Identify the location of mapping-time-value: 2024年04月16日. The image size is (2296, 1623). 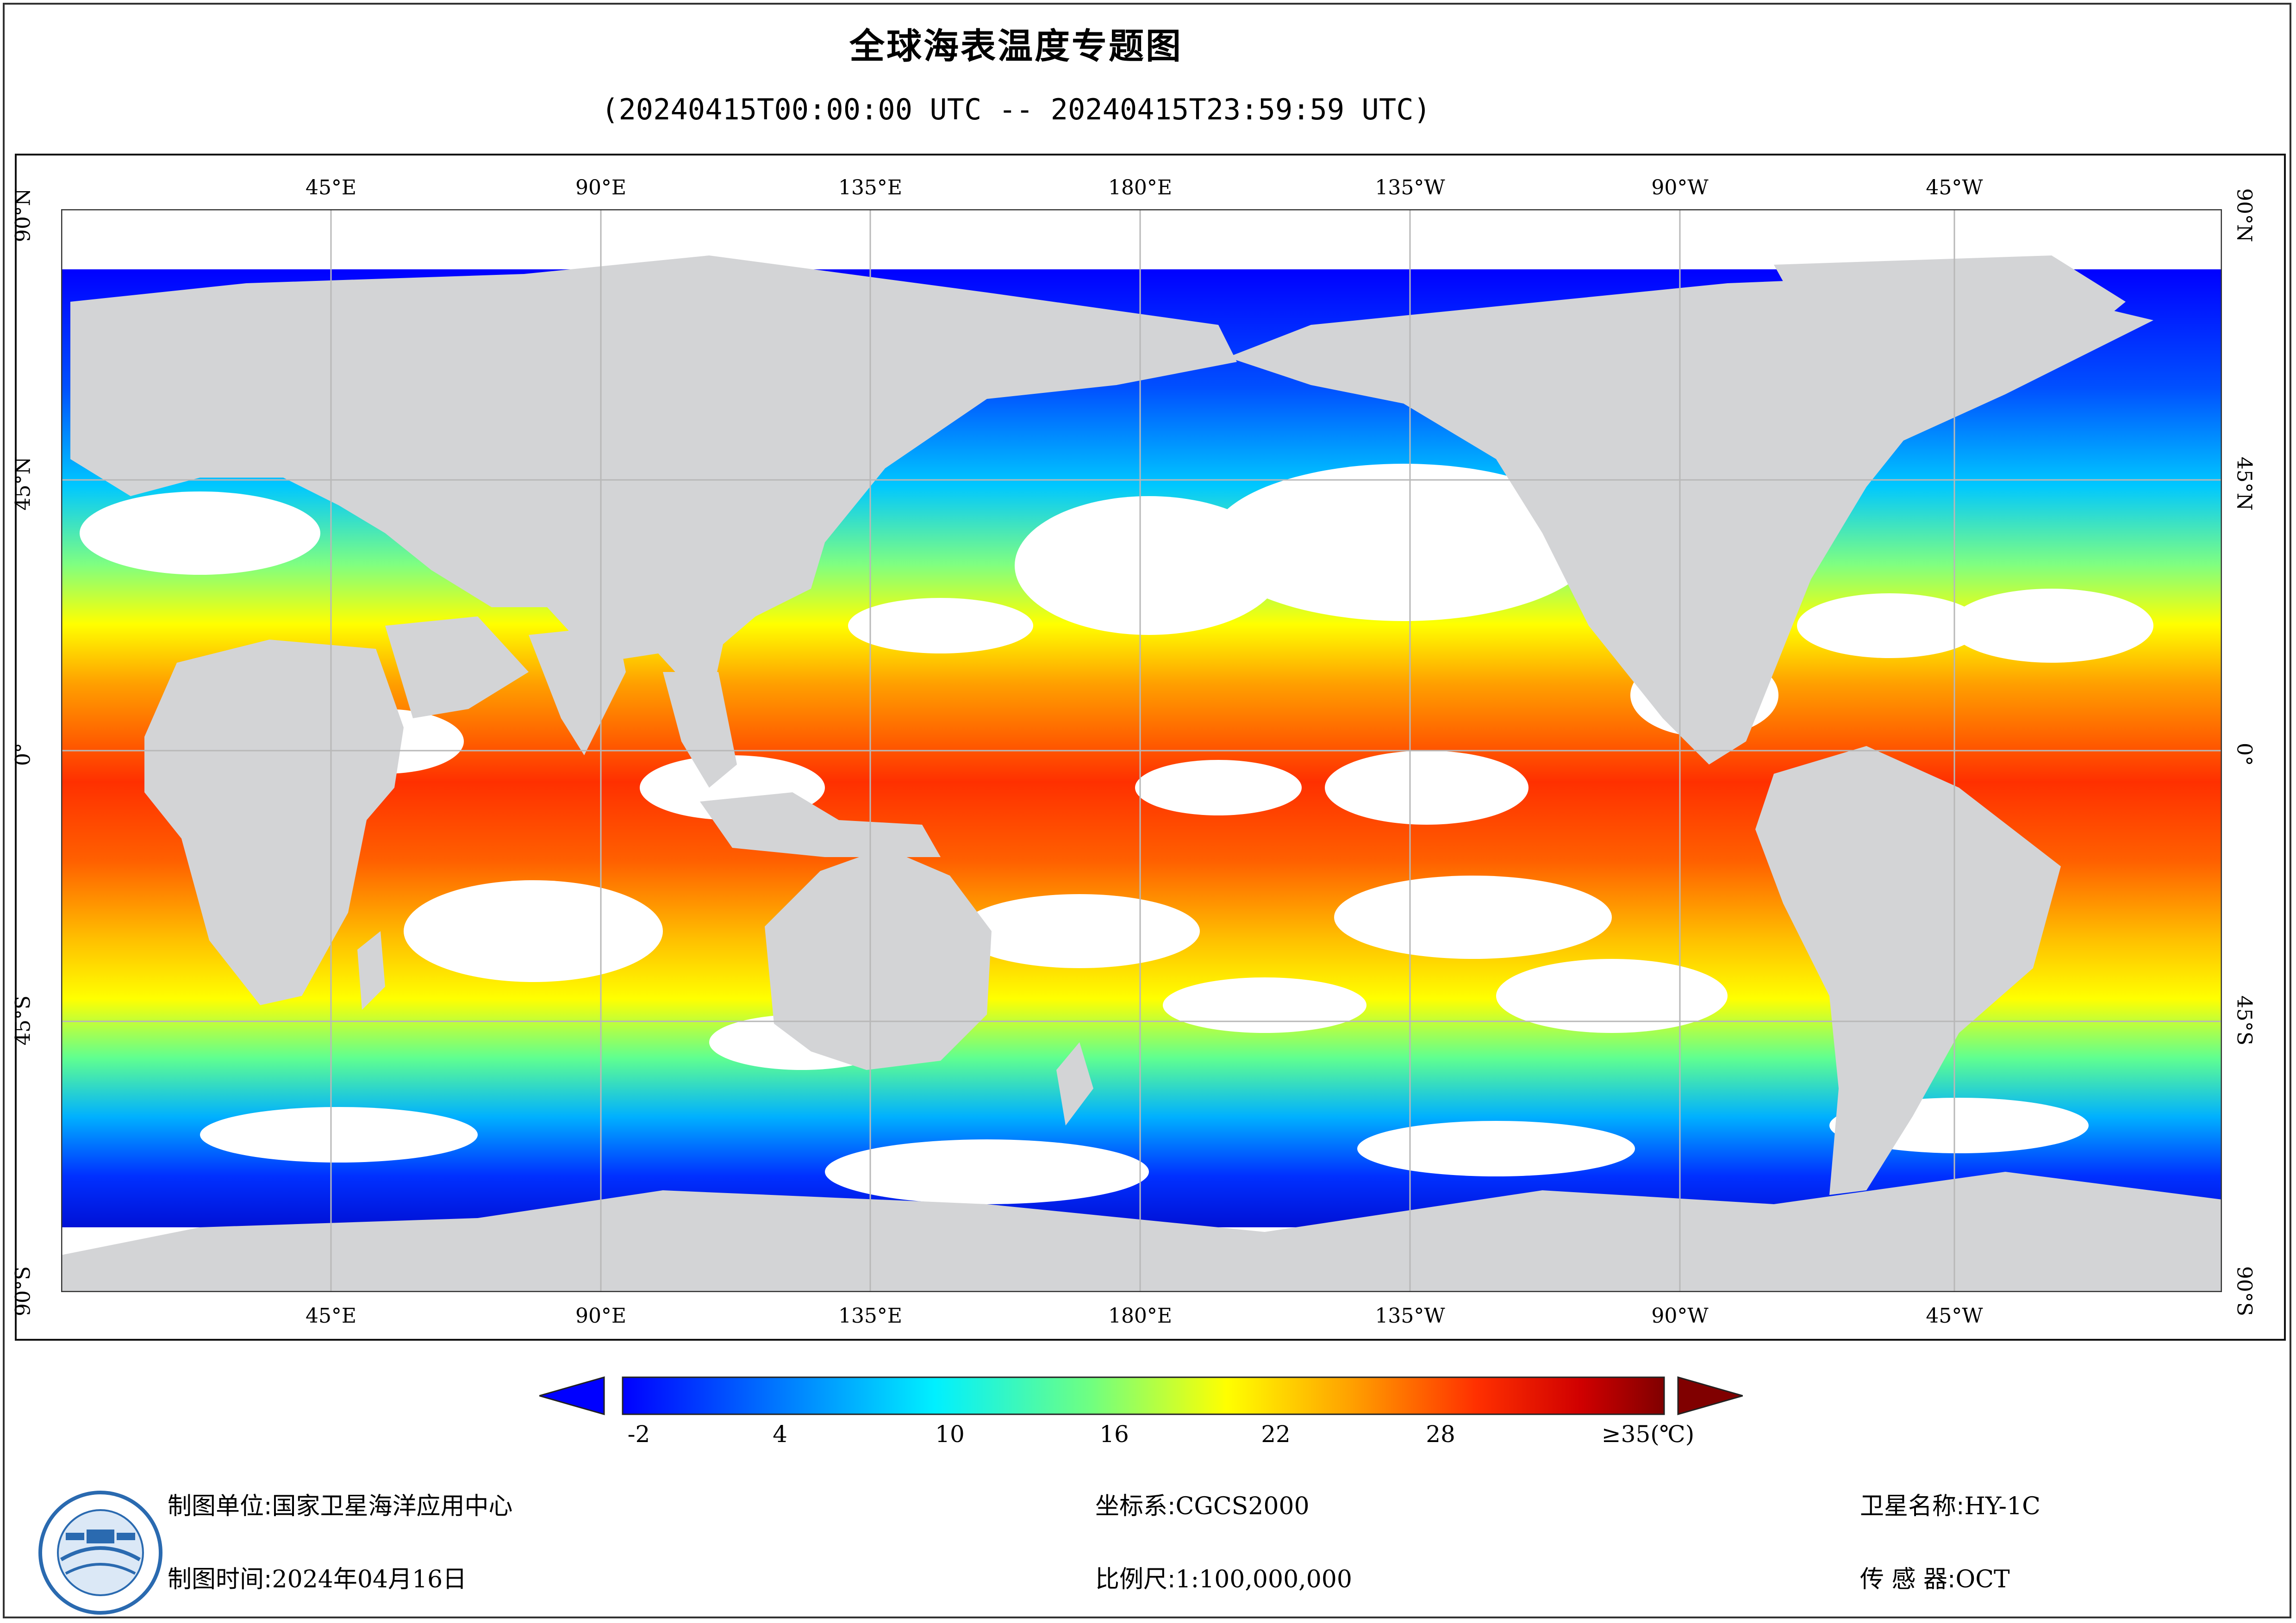
(369, 1579).